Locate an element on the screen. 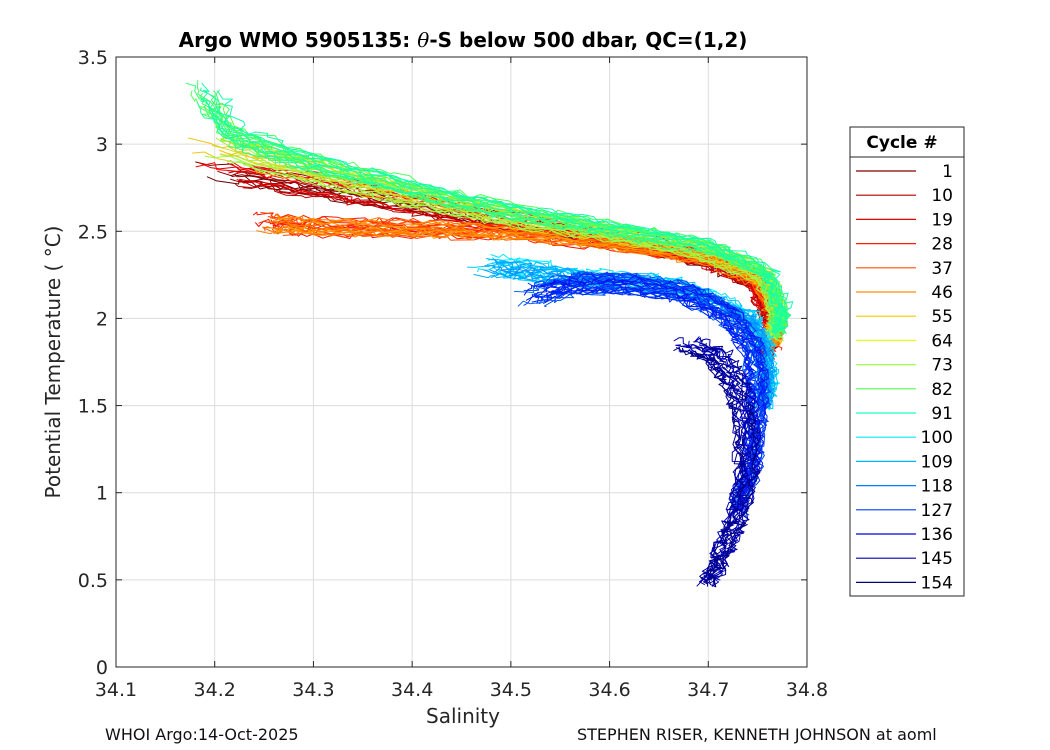 This screenshot has width=1050, height=750. legend-label: 82 is located at coordinates (942, 390).